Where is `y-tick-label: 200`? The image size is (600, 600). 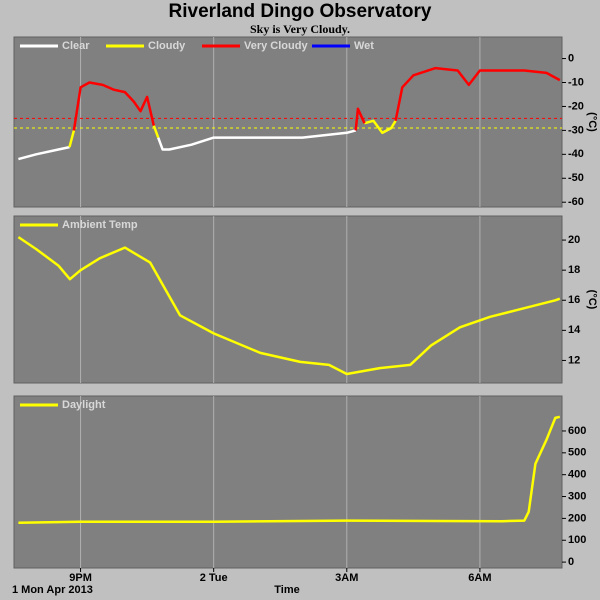
y-tick-label: 200 is located at coordinates (577, 518).